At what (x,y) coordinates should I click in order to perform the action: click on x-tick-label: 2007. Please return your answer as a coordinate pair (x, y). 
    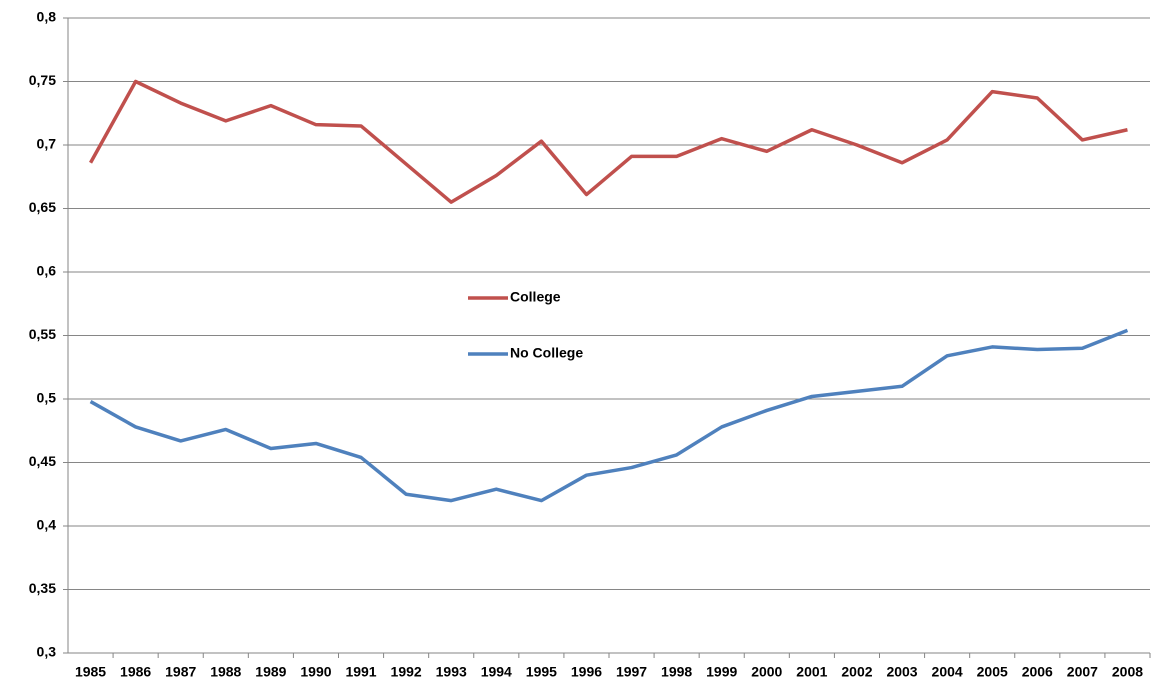
    Looking at the image, I should click on (1082, 672).